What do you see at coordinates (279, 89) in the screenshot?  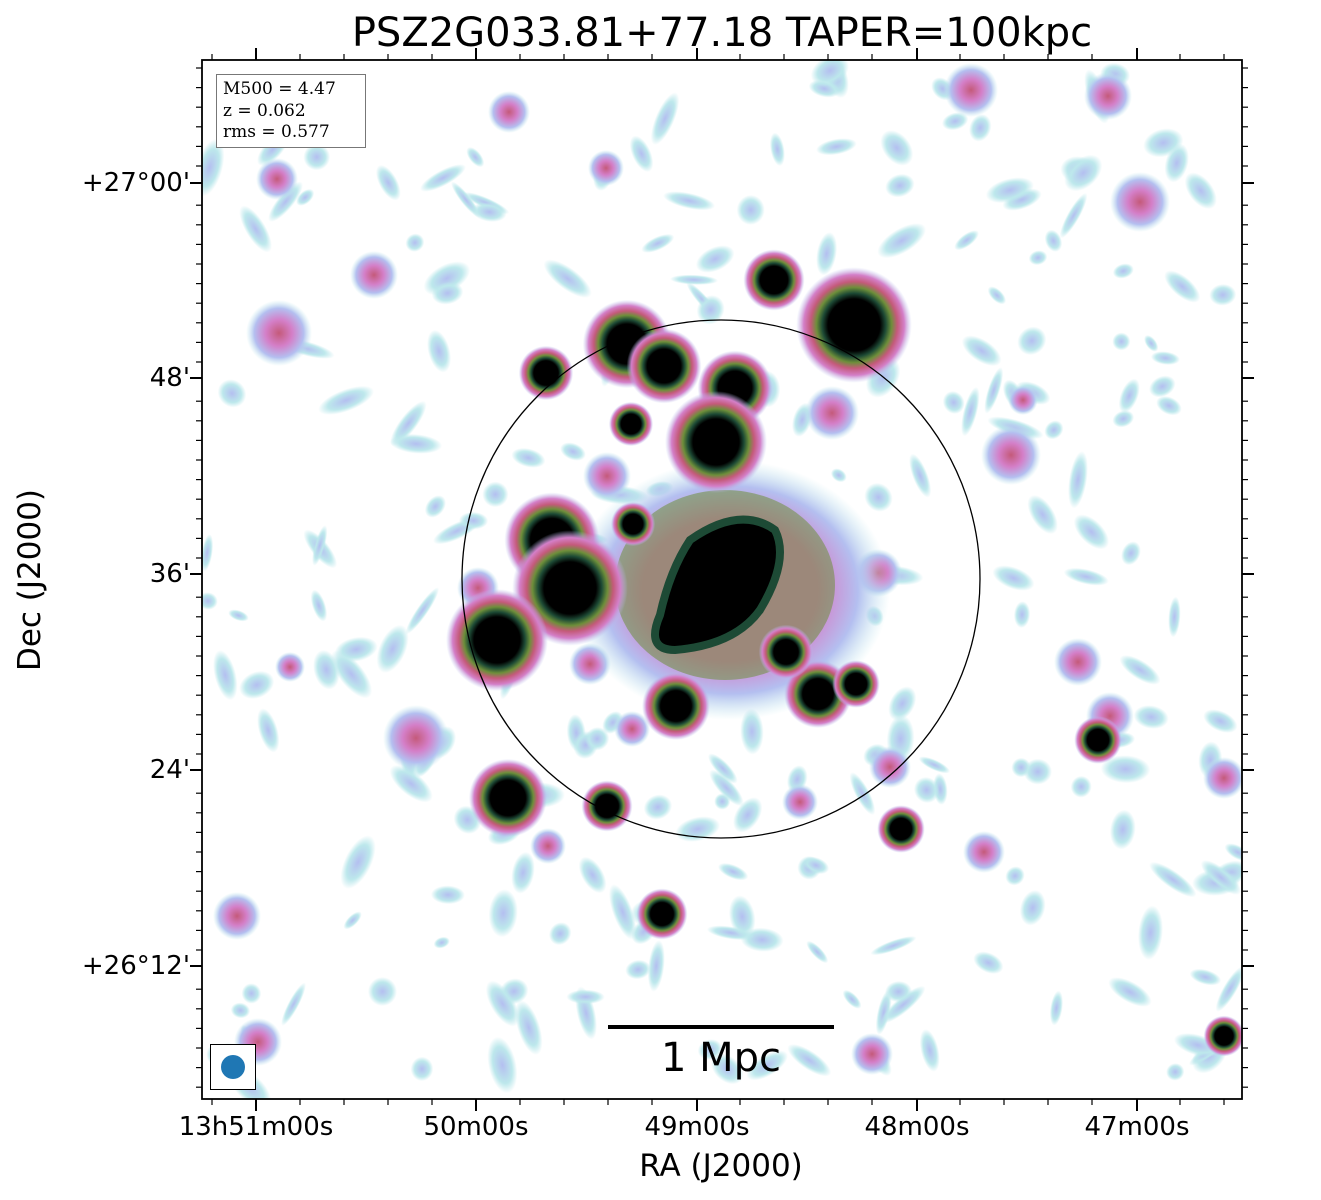 I see `mass-text: M500 = 4.47` at bounding box center [279, 89].